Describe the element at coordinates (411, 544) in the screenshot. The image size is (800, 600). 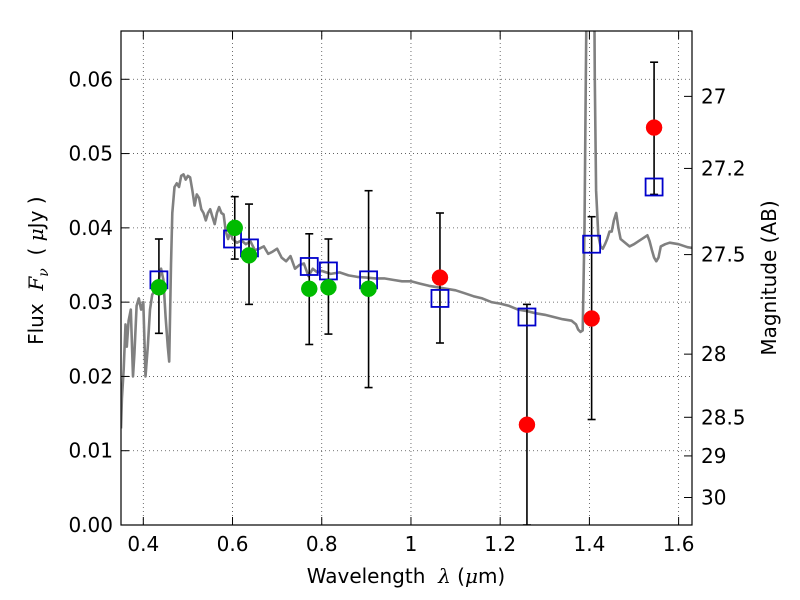
I see `x-tick-label: 1` at that location.